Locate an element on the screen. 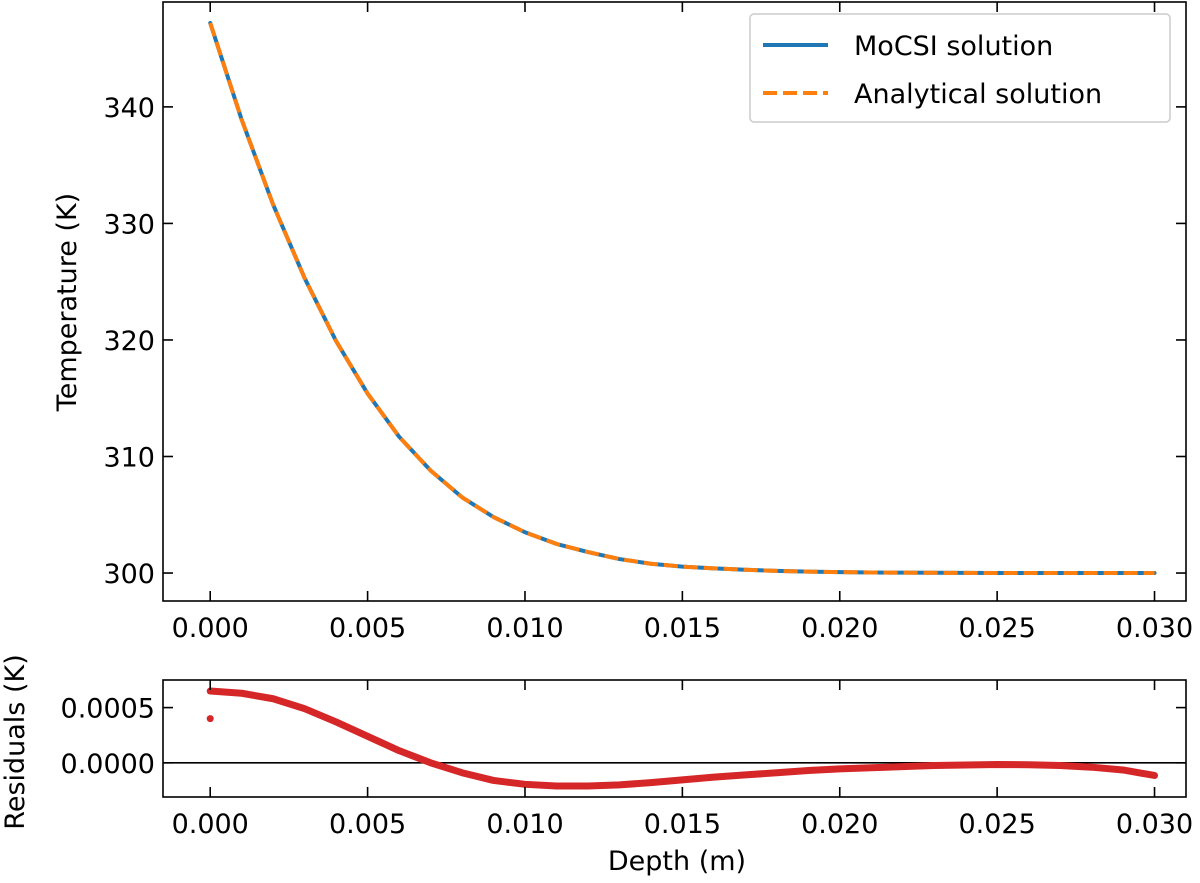  residuals-x-tick-label: 0.005 is located at coordinates (367, 824).